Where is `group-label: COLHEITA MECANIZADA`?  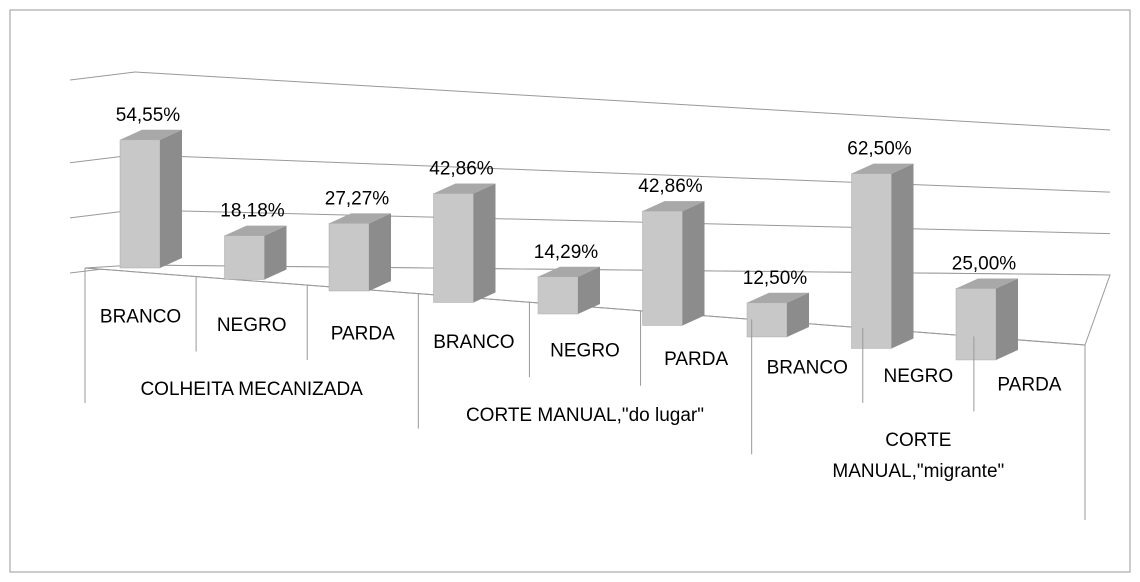
group-label: COLHEITA MECANIZADA is located at coordinates (251, 389).